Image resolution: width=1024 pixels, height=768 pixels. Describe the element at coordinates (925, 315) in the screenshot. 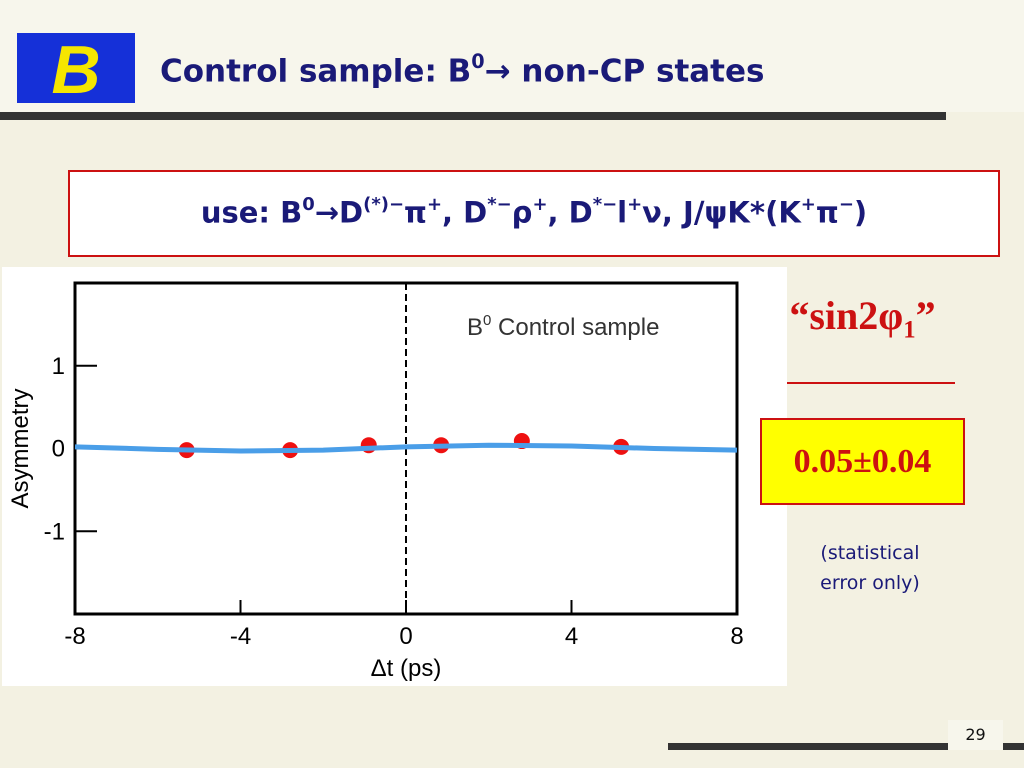

I see `text-segment: ”` at that location.